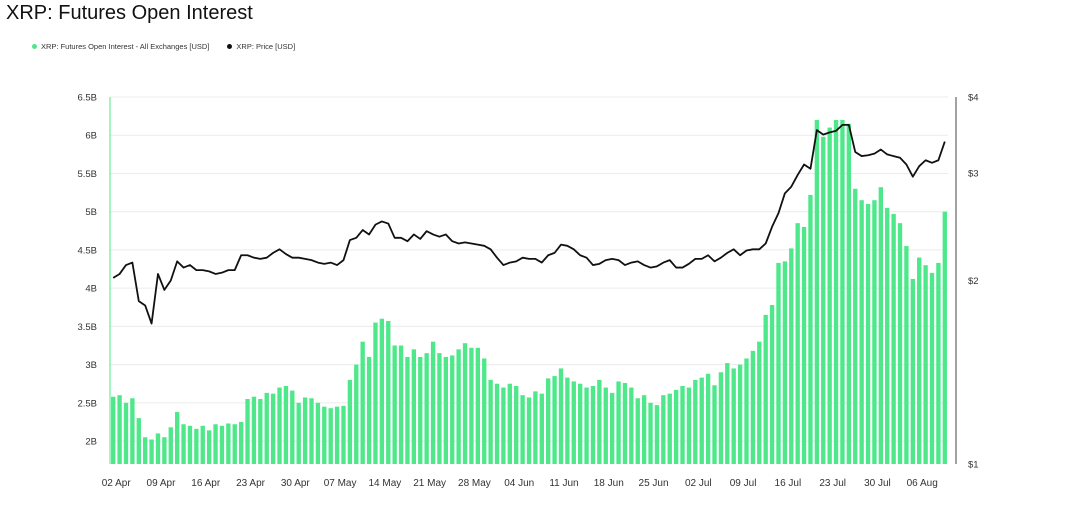 Image resolution: width=1066 pixels, height=530 pixels. What do you see at coordinates (91, 365) in the screenshot?
I see `y-left-tick-label: 3B` at bounding box center [91, 365].